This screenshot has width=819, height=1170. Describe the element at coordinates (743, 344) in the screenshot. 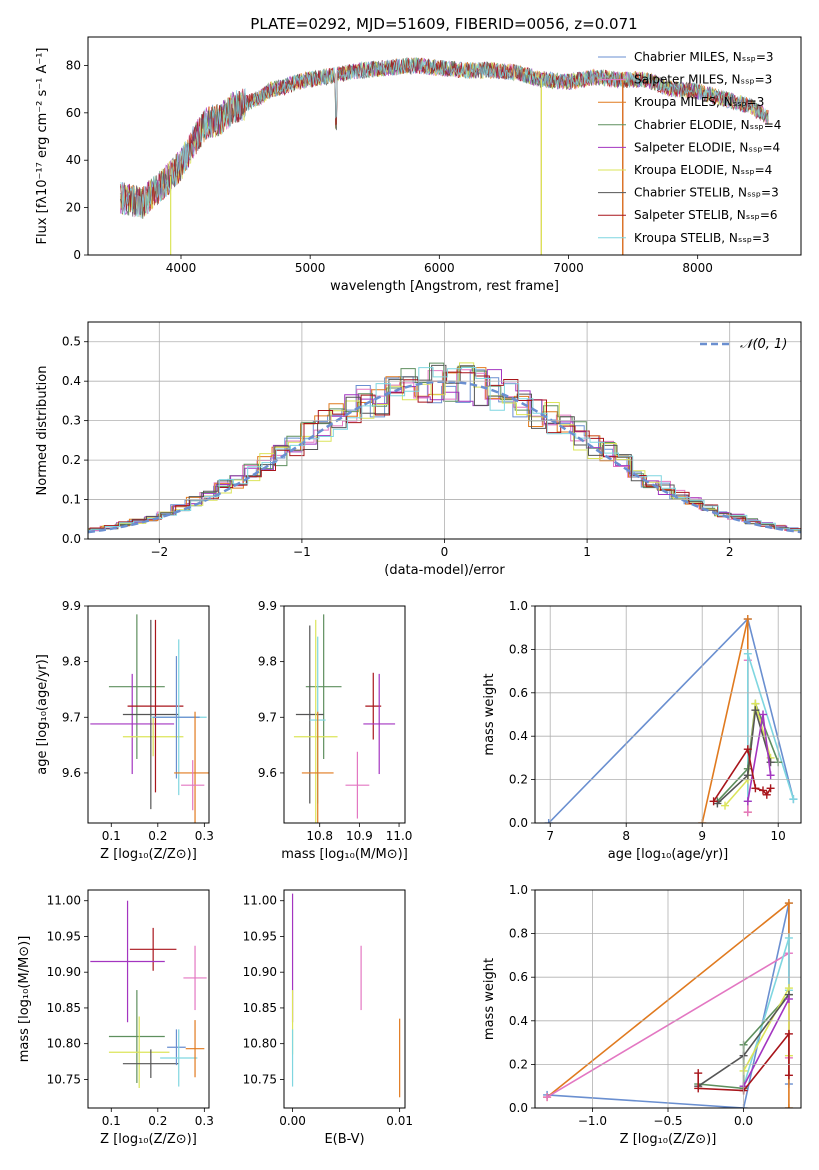

I see `legend: 𝒩(0, 1)` at that location.